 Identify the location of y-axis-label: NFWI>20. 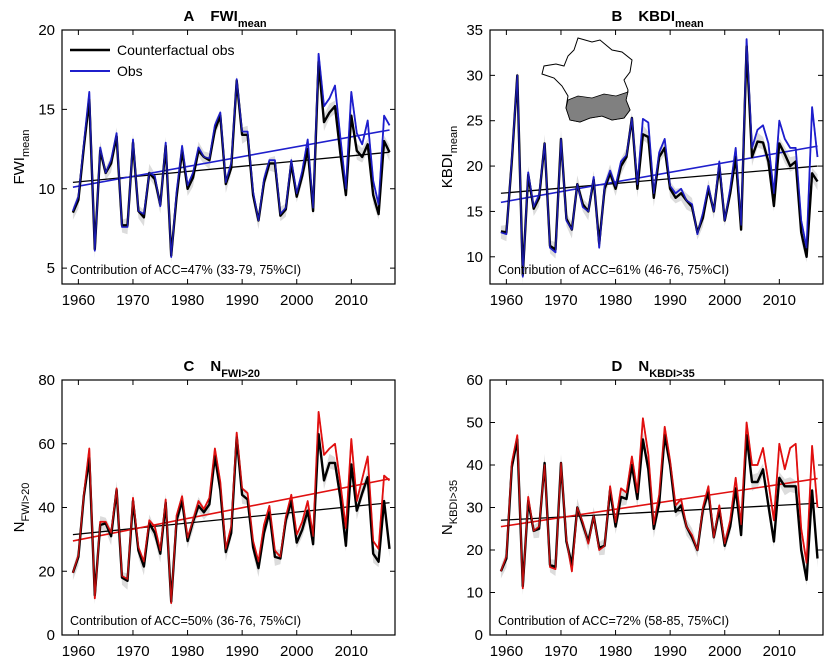
(21, 508).